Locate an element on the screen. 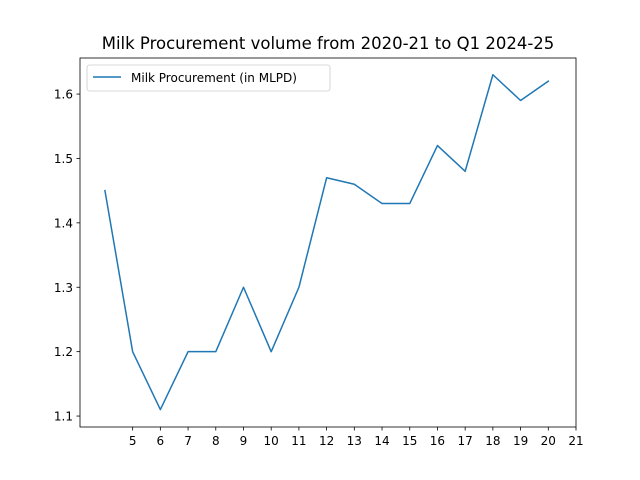  x-tick-label: 12 is located at coordinates (326, 441).